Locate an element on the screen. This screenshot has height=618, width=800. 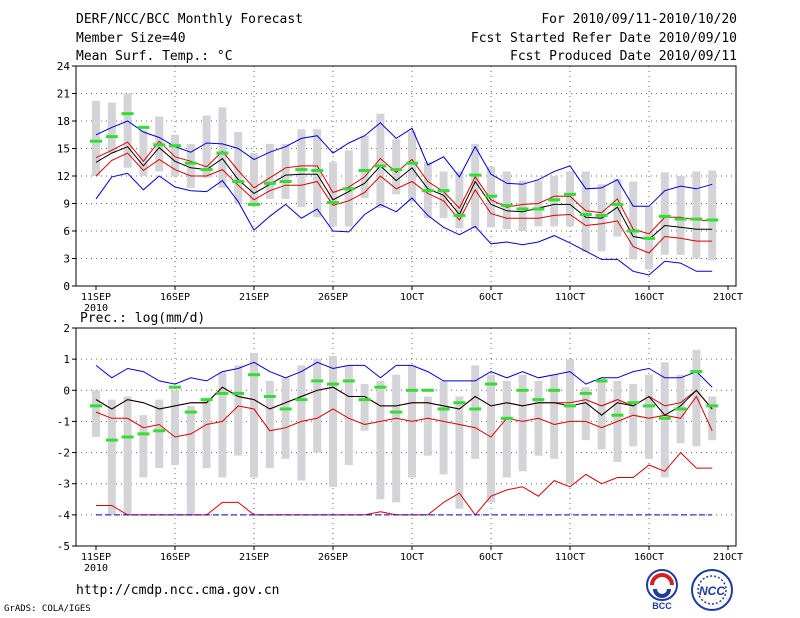
prec-xtick-label: 11OCT is located at coordinates (570, 557).